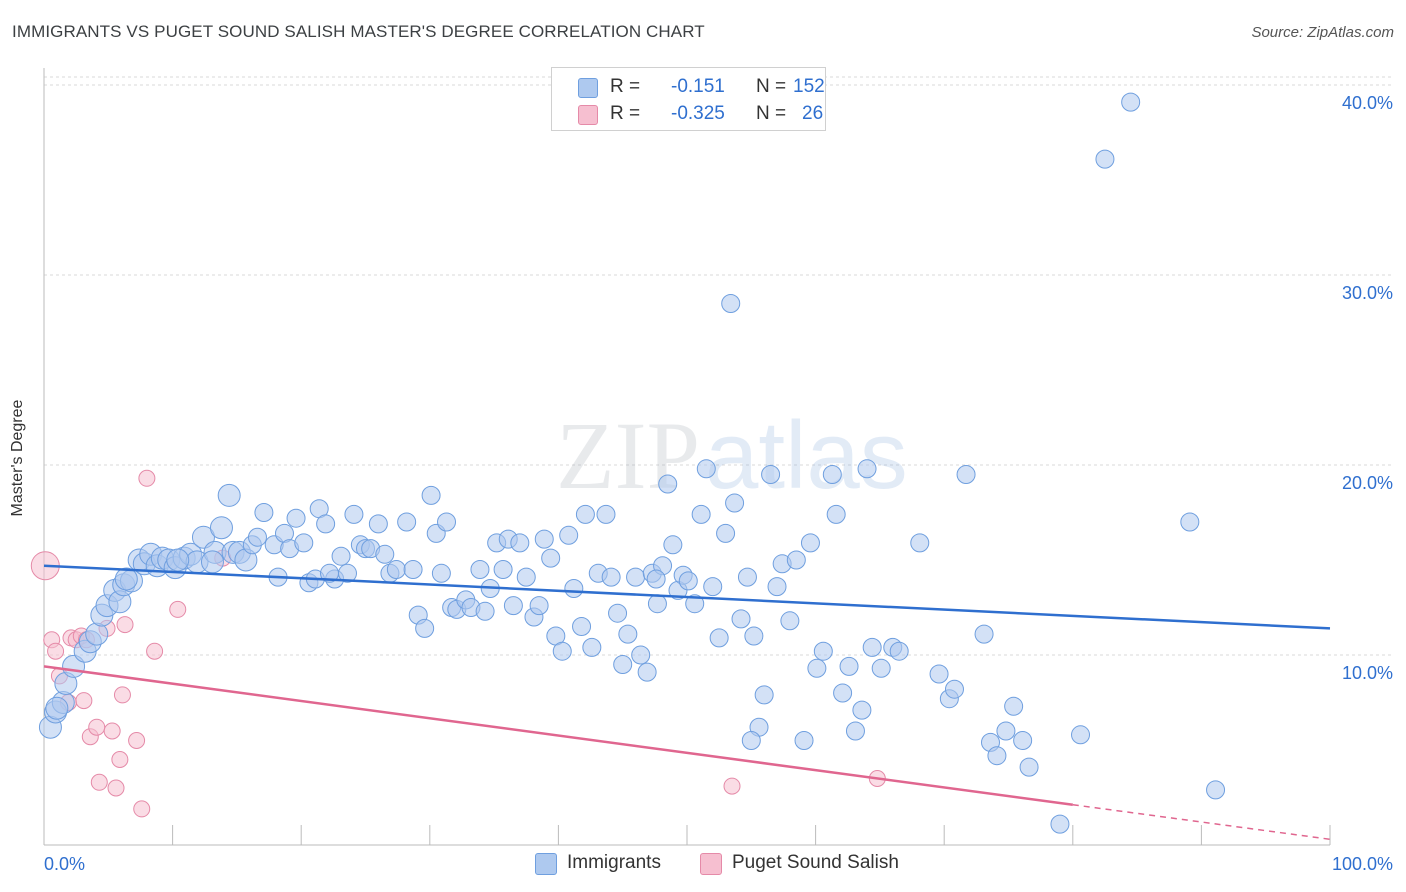  Describe the element at coordinates (815, 862) in the screenshot. I see `legend-label-salish: Puget Sound Salish` at that location.